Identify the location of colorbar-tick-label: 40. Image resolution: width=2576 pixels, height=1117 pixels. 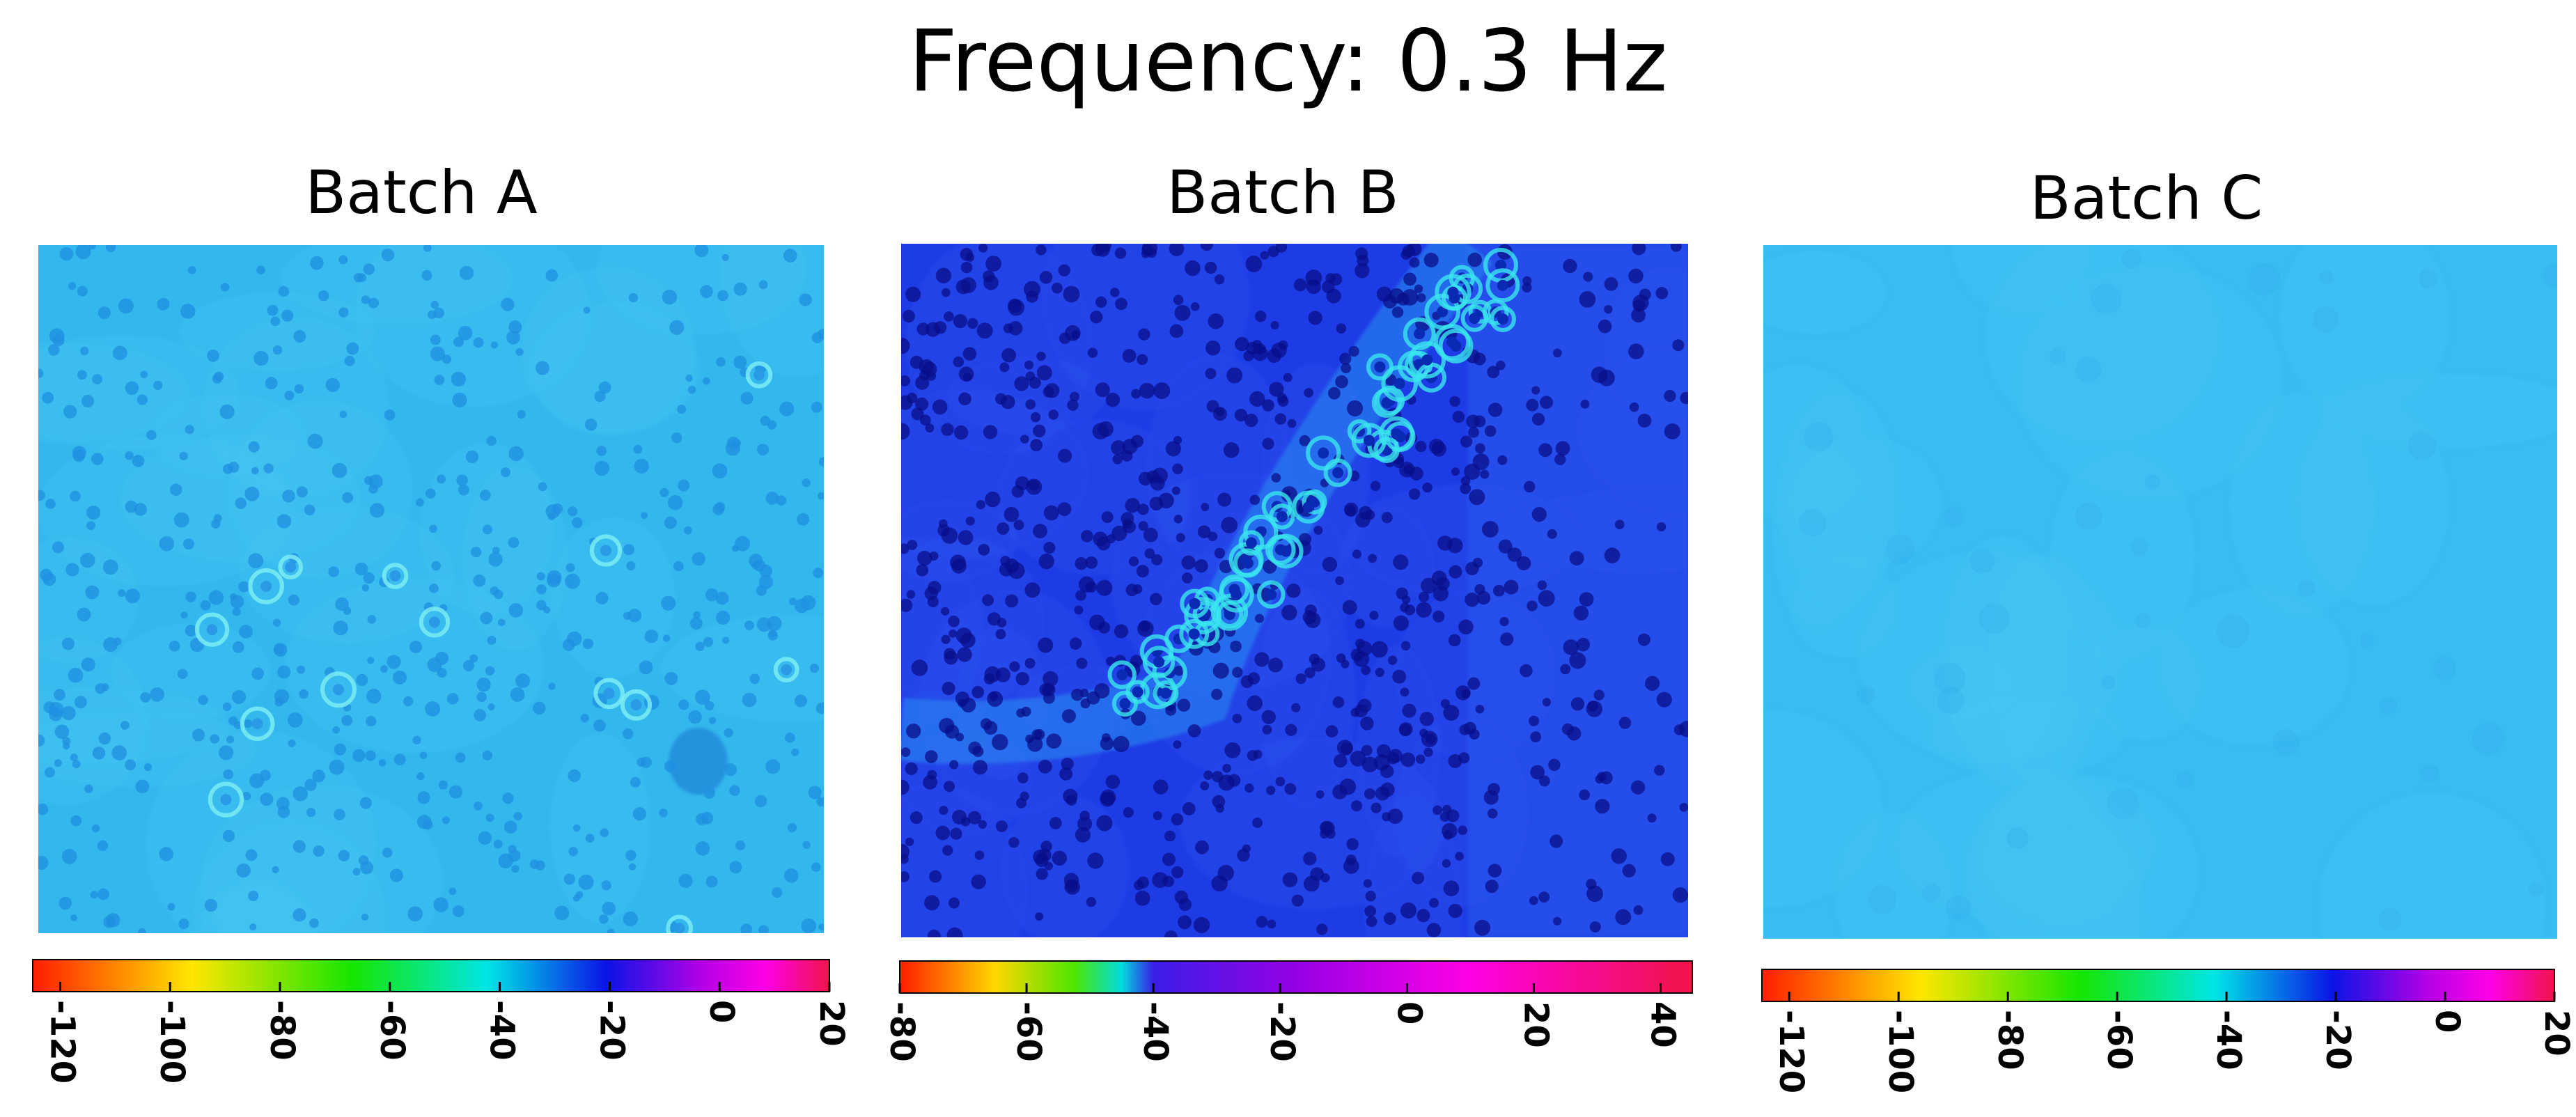
(1662, 1024).